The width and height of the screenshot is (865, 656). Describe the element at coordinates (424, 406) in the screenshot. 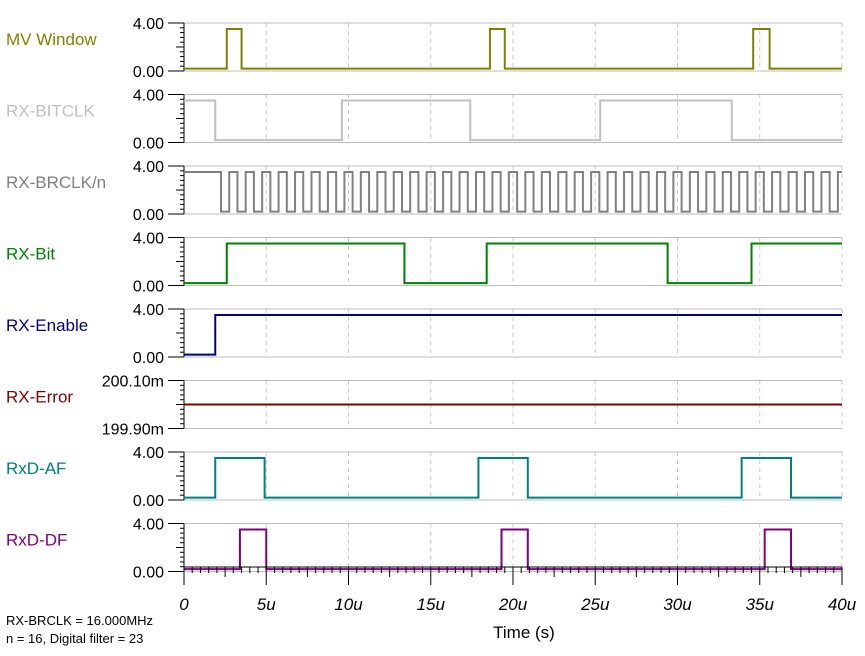

I see `panel-rx-error: 200.10m 199.90m RX-Error` at that location.